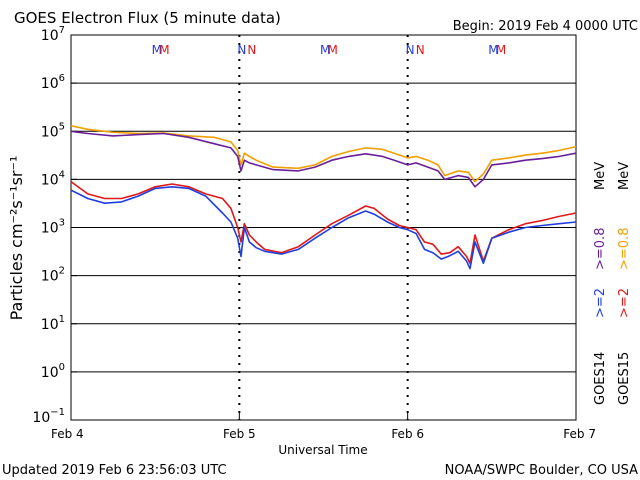 This screenshot has width=640, height=480. Describe the element at coordinates (545, 26) in the screenshot. I see `begin-time: Begin: 2019 Feb 4 0000 UTC` at that location.